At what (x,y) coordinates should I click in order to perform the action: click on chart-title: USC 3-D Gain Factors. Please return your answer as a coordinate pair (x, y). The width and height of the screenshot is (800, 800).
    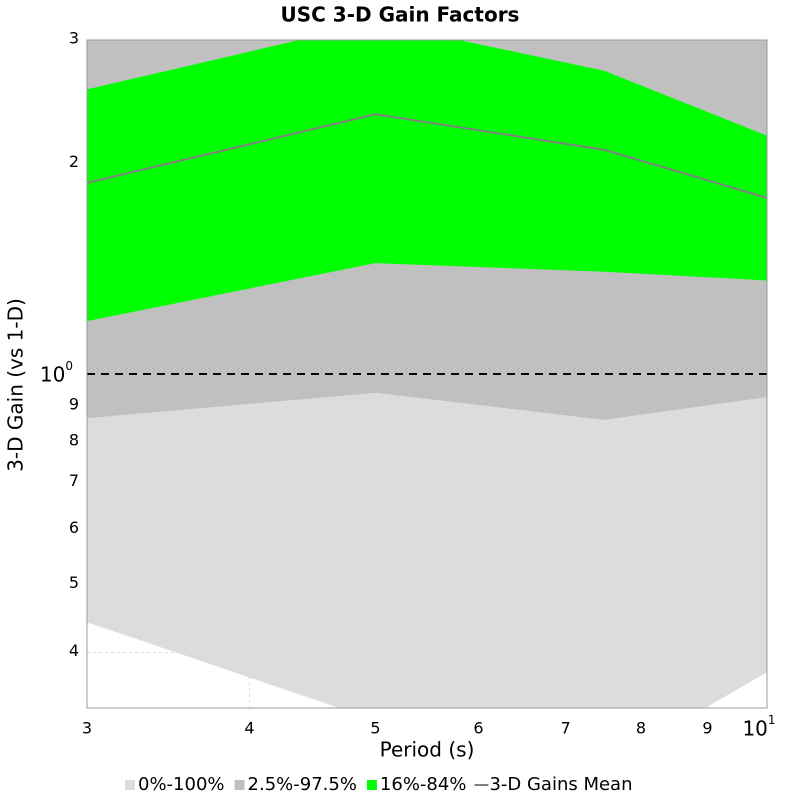
    Looking at the image, I should click on (400, 15).